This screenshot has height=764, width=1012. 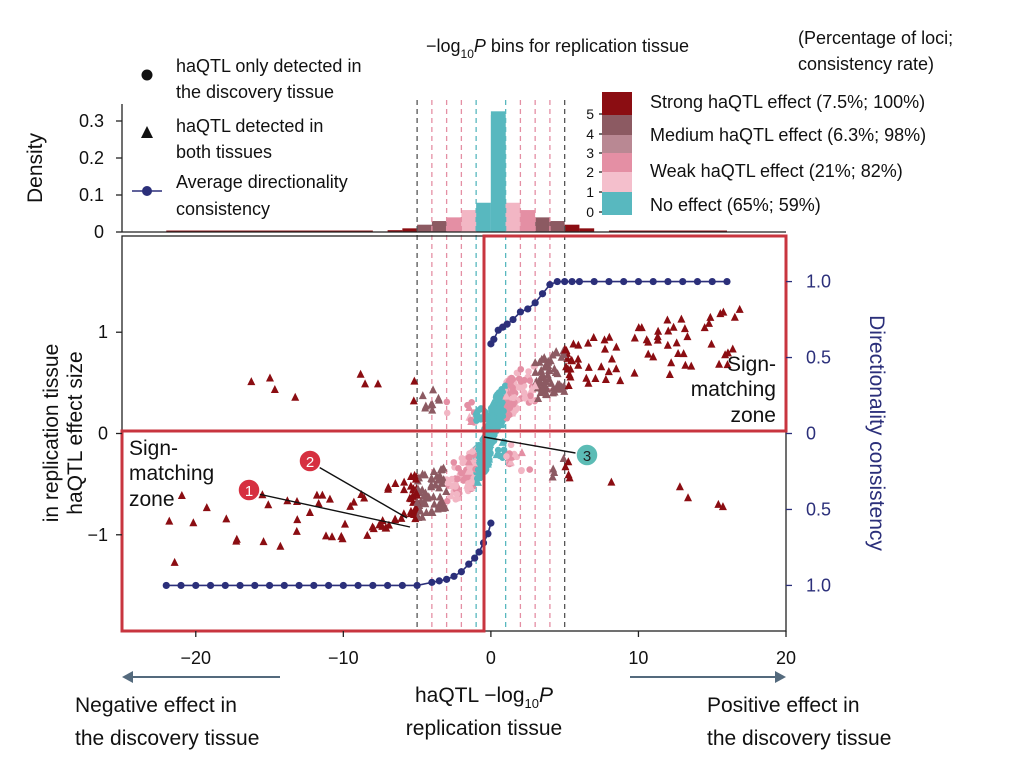 What do you see at coordinates (818, 585) in the screenshot?
I see `y2-tick-label: 1.0` at bounding box center [818, 585].